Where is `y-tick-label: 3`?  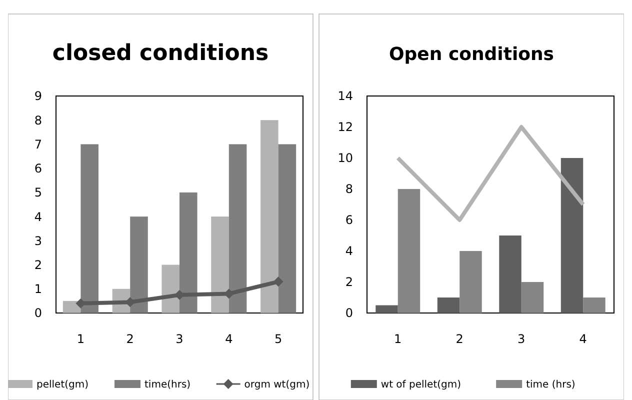 y-tick-label: 3 is located at coordinates (38, 241).